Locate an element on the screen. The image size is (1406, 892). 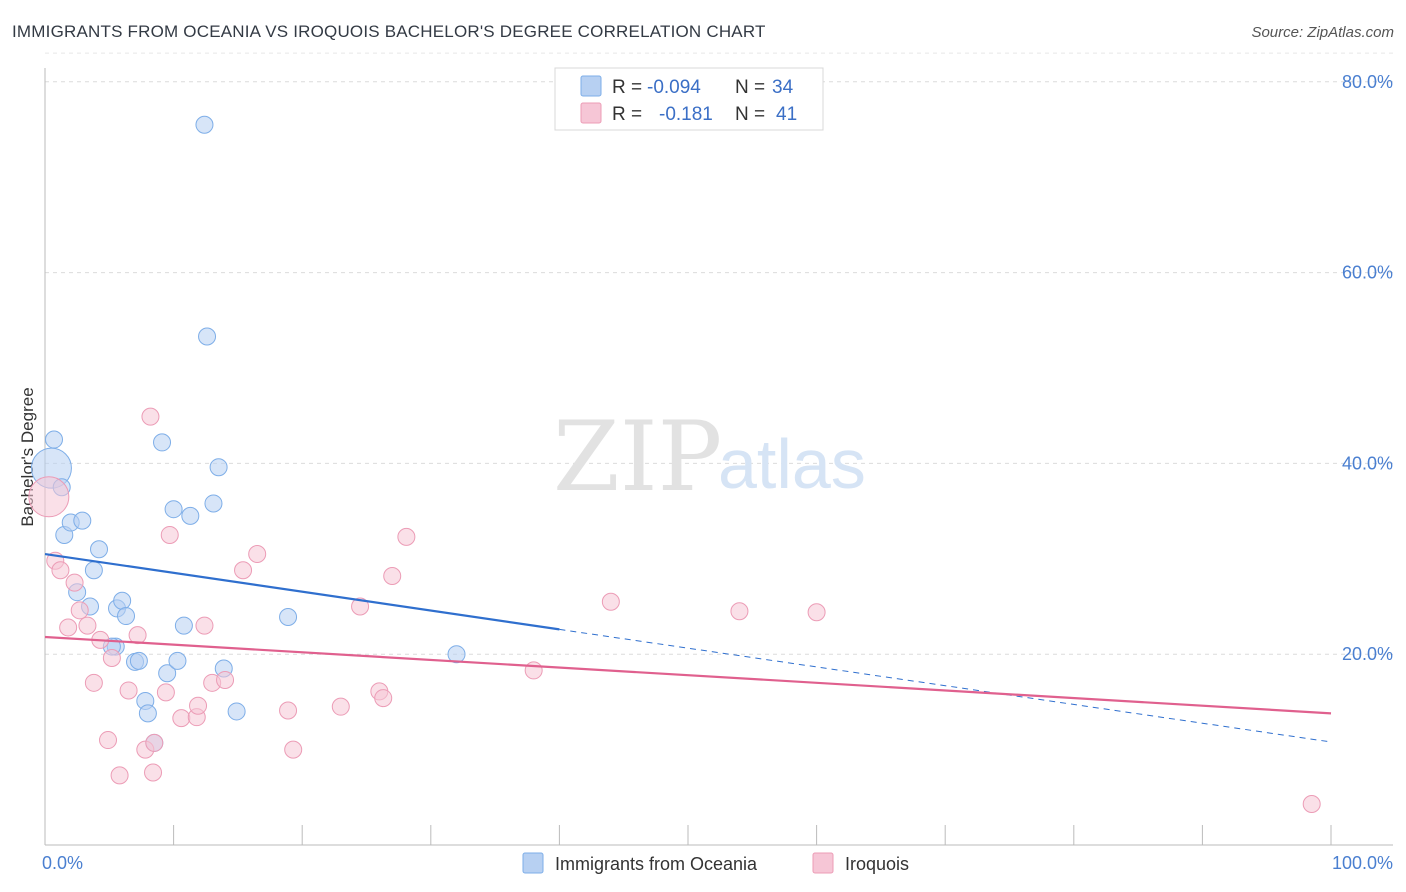
y-tick-label-40: 40.0% is located at coordinates (1367, 463).